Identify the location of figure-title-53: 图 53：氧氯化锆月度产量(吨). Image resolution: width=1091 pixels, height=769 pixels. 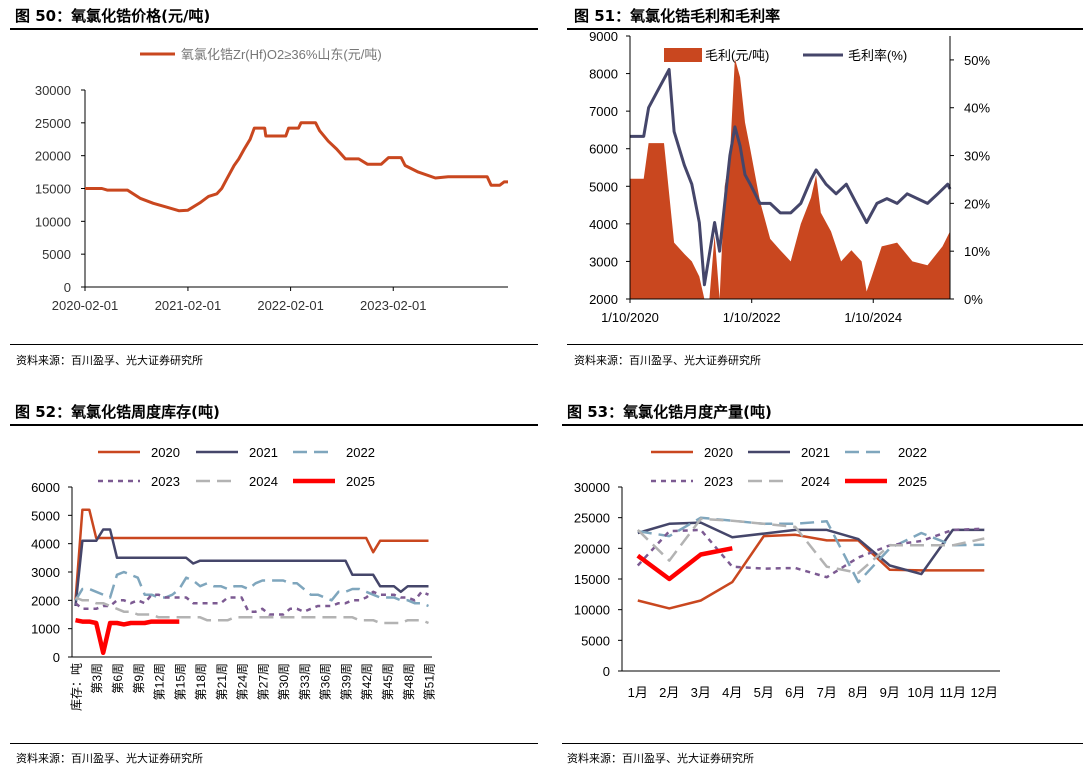
(669, 412).